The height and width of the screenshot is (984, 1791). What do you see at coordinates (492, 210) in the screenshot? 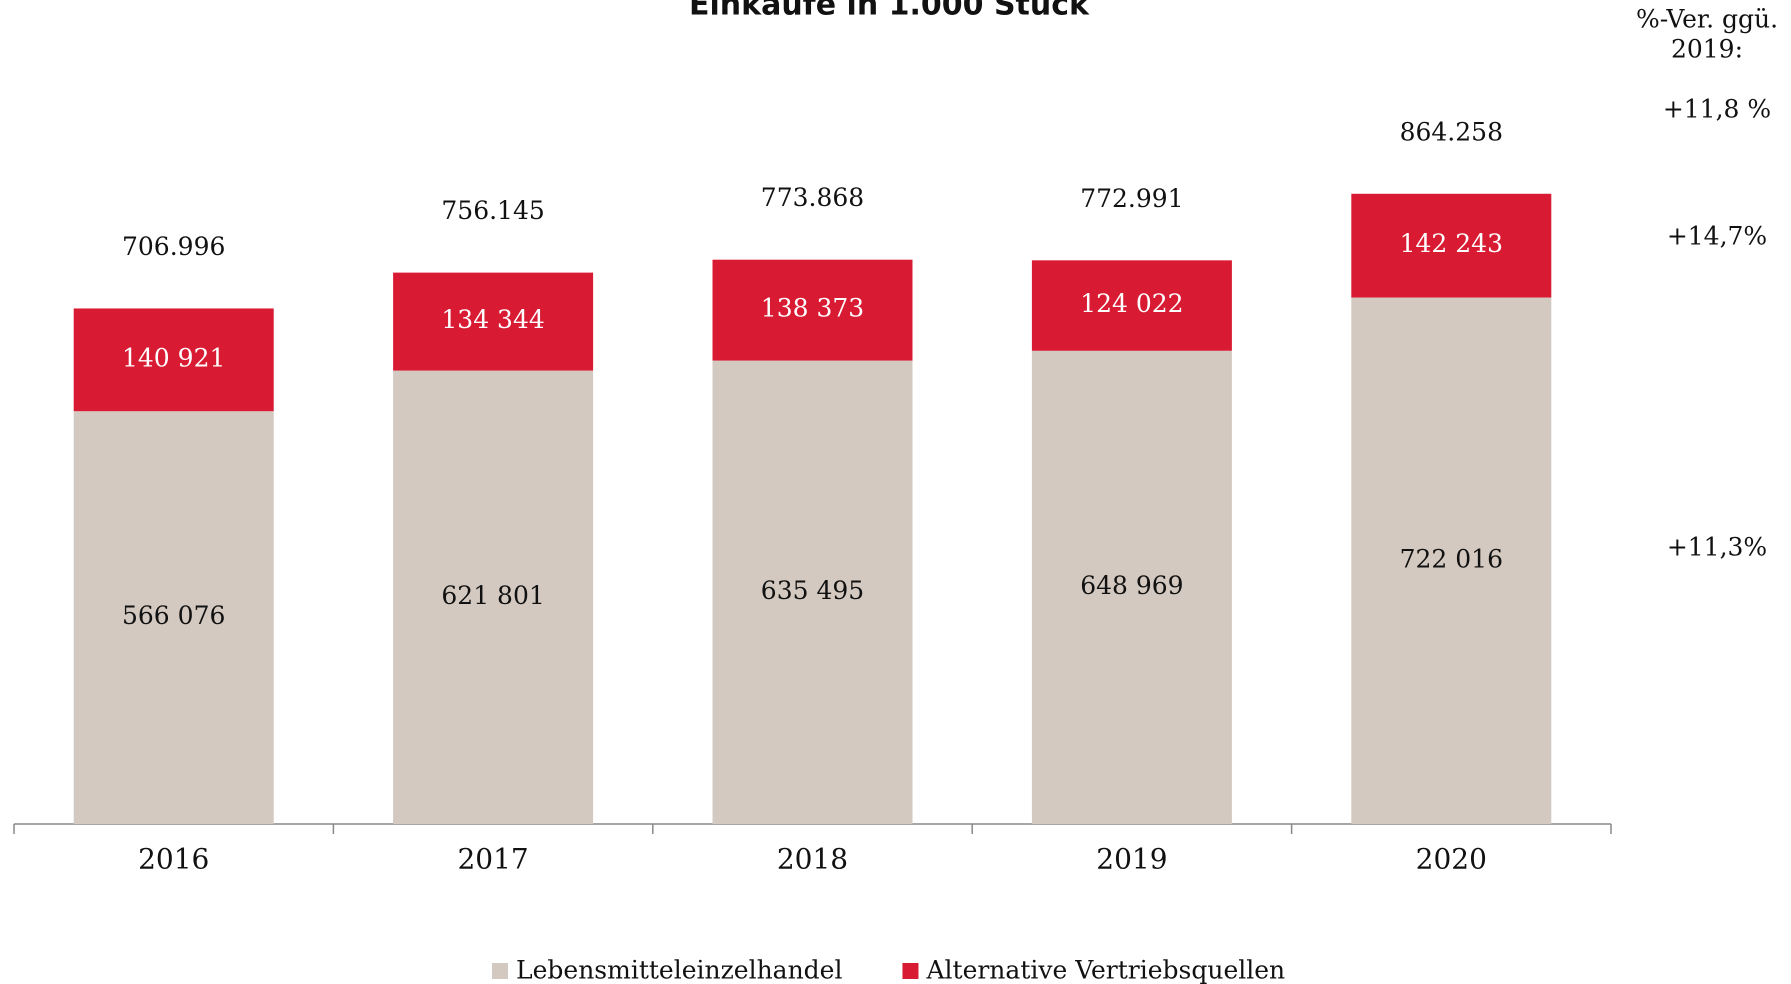
I see `total-label: 756.145` at bounding box center [492, 210].